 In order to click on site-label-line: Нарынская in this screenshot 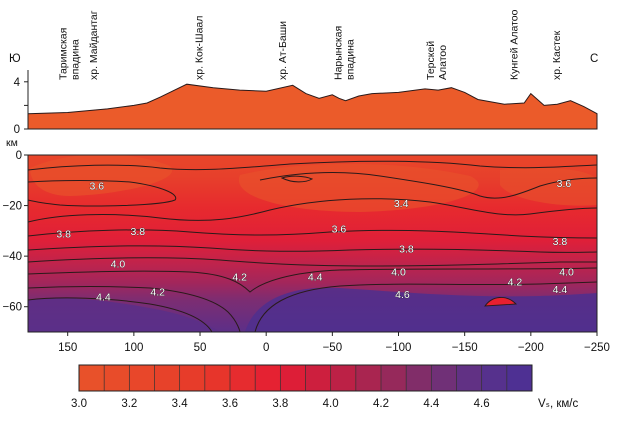, I will do `click(339, 53)`.